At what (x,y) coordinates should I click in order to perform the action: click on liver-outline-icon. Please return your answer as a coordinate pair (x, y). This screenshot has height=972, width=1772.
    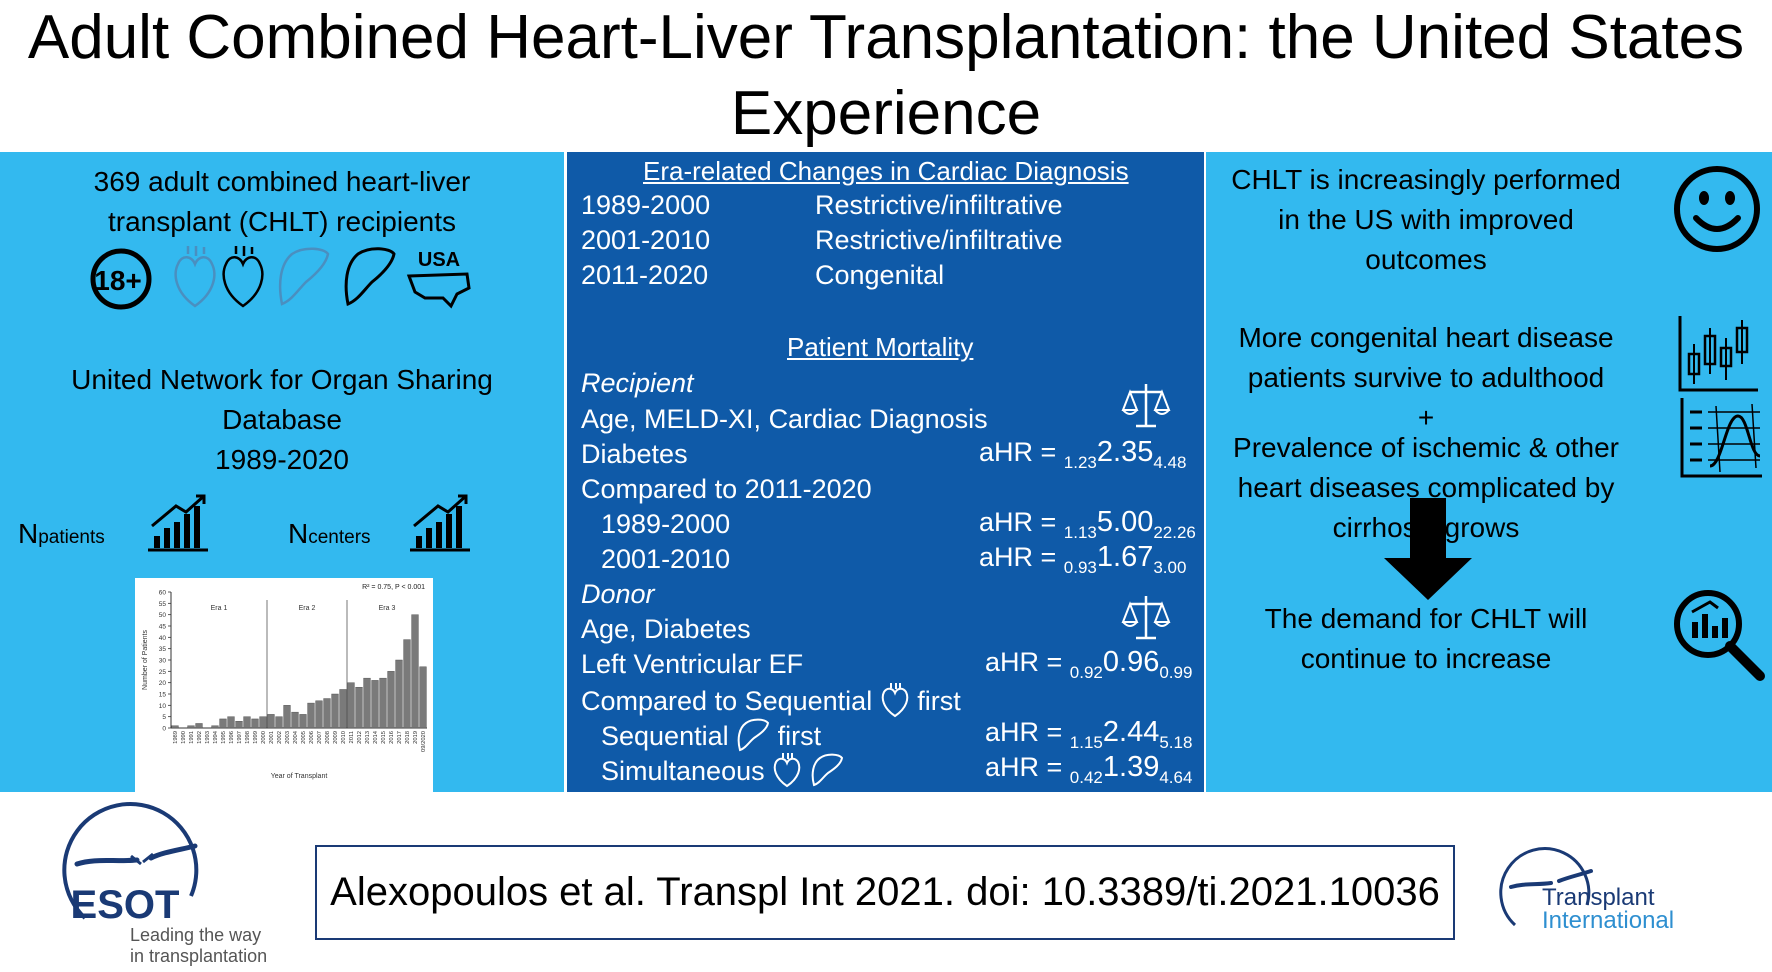
    Looking at the image, I should click on (304, 276).